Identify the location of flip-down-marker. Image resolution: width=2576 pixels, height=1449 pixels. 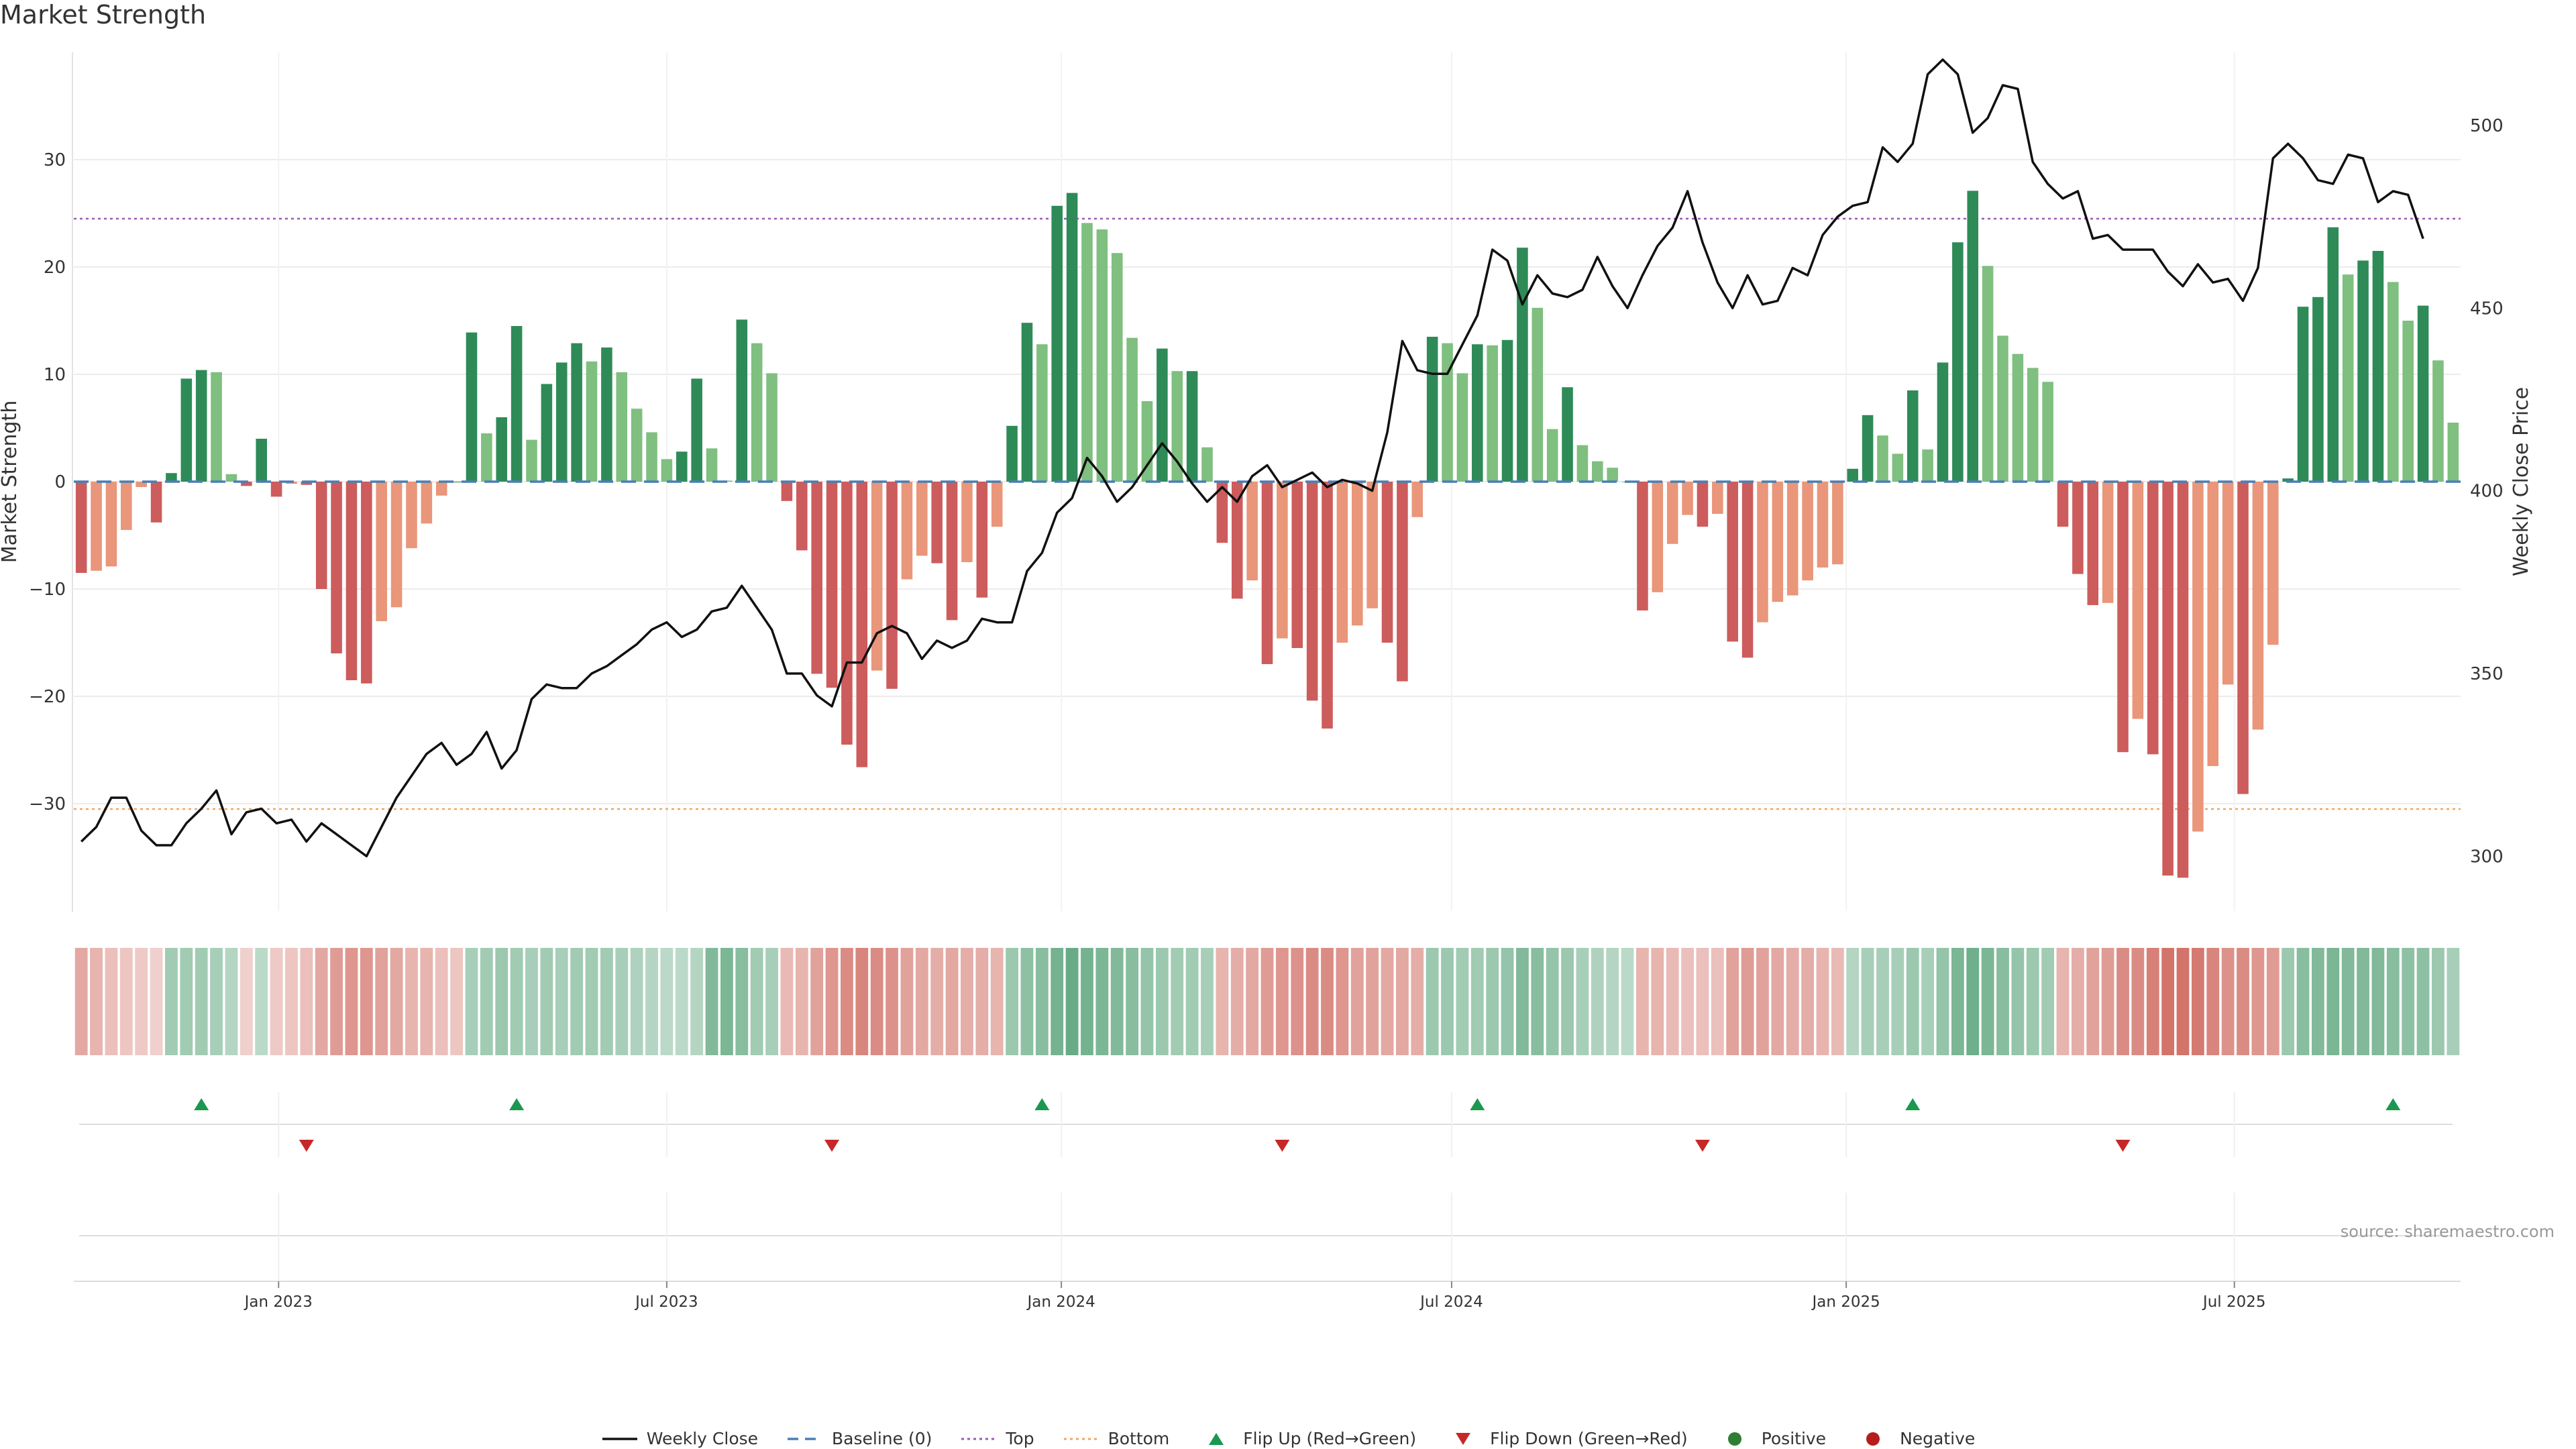
(832, 1146).